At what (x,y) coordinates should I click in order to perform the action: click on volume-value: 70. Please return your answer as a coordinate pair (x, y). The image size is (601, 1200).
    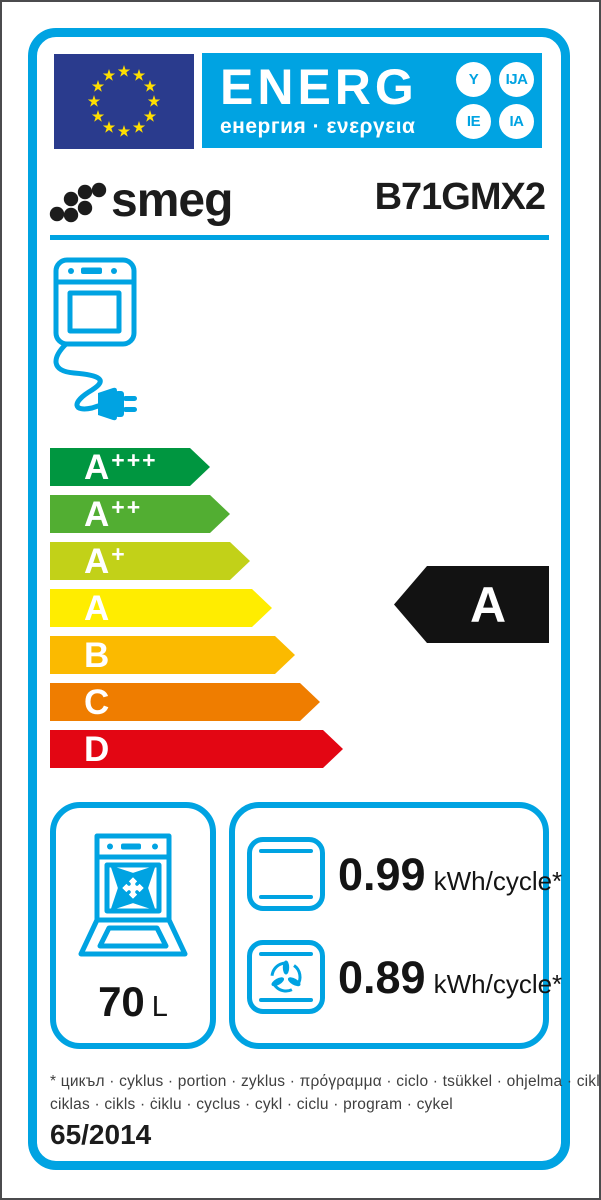
    Looking at the image, I should click on (121, 1001).